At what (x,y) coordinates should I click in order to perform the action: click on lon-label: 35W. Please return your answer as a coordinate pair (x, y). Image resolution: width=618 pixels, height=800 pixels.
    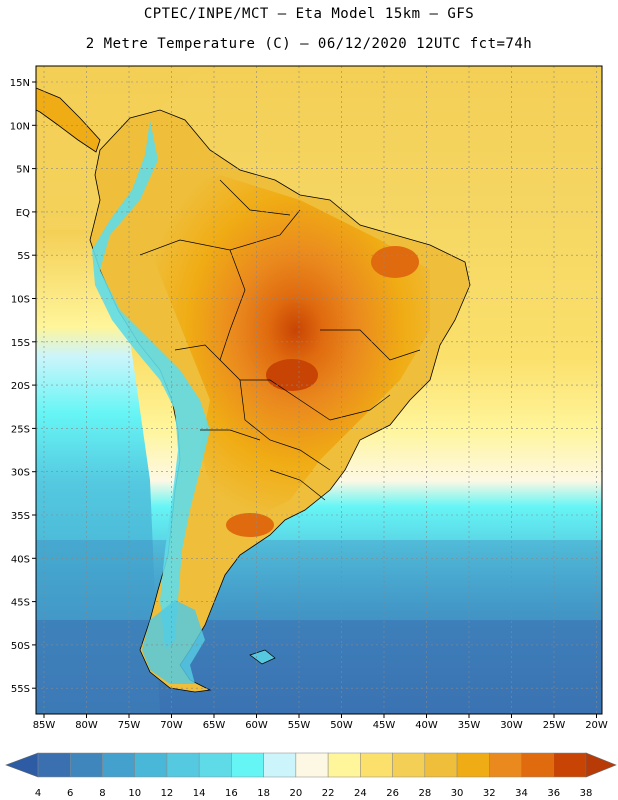
    Looking at the image, I should click on (469, 725).